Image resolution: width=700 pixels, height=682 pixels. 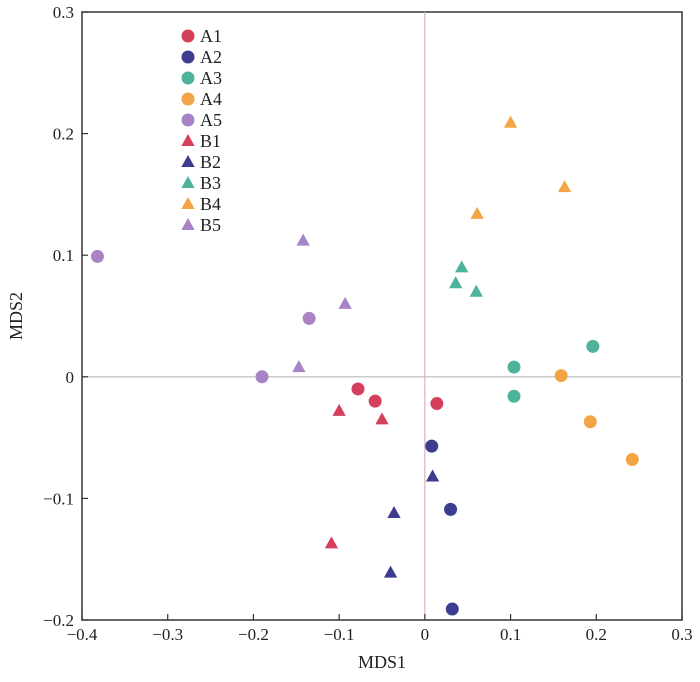 I want to click on legend-marker-b4, so click(x=188, y=203).